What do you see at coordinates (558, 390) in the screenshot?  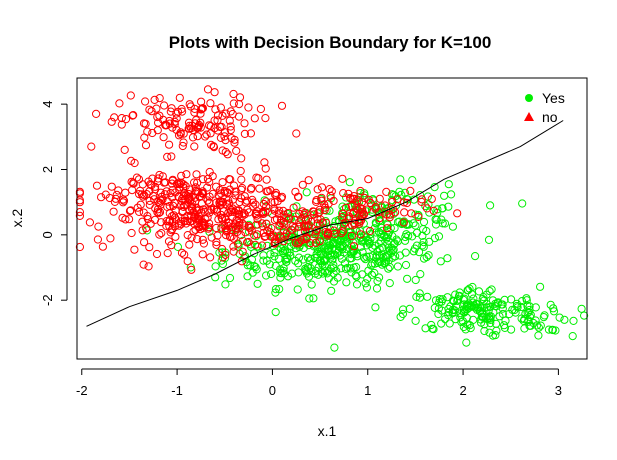 I see `x-tick-label: 3` at bounding box center [558, 390].